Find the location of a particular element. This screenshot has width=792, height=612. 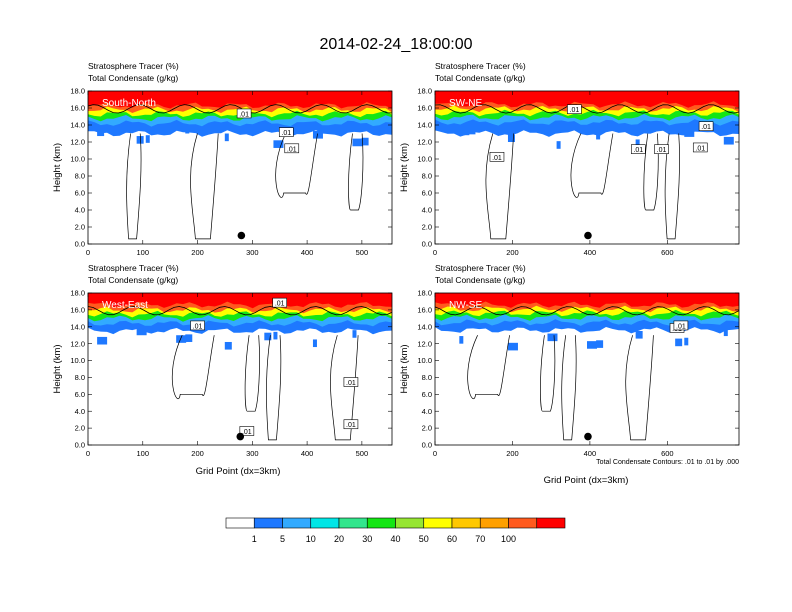

y-tick-label: 8.0 is located at coordinates (427, 176).